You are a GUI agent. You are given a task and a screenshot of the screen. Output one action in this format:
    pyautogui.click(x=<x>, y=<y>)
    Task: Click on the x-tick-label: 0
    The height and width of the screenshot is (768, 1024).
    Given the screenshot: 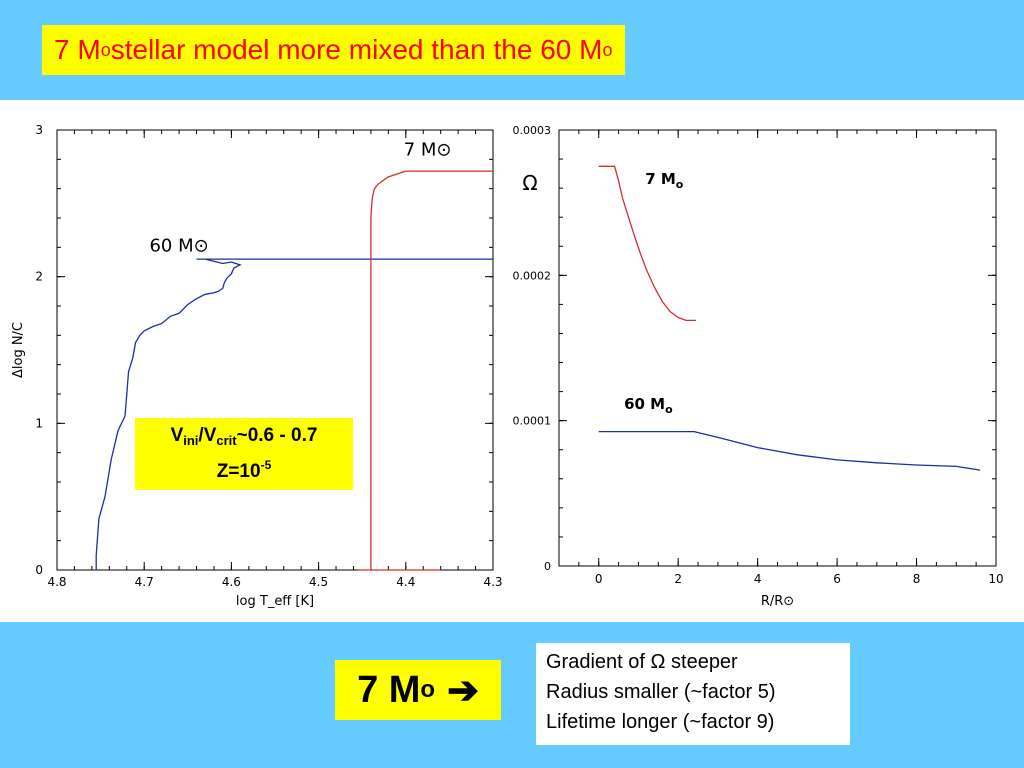 What is the action you would take?
    pyautogui.click(x=599, y=579)
    